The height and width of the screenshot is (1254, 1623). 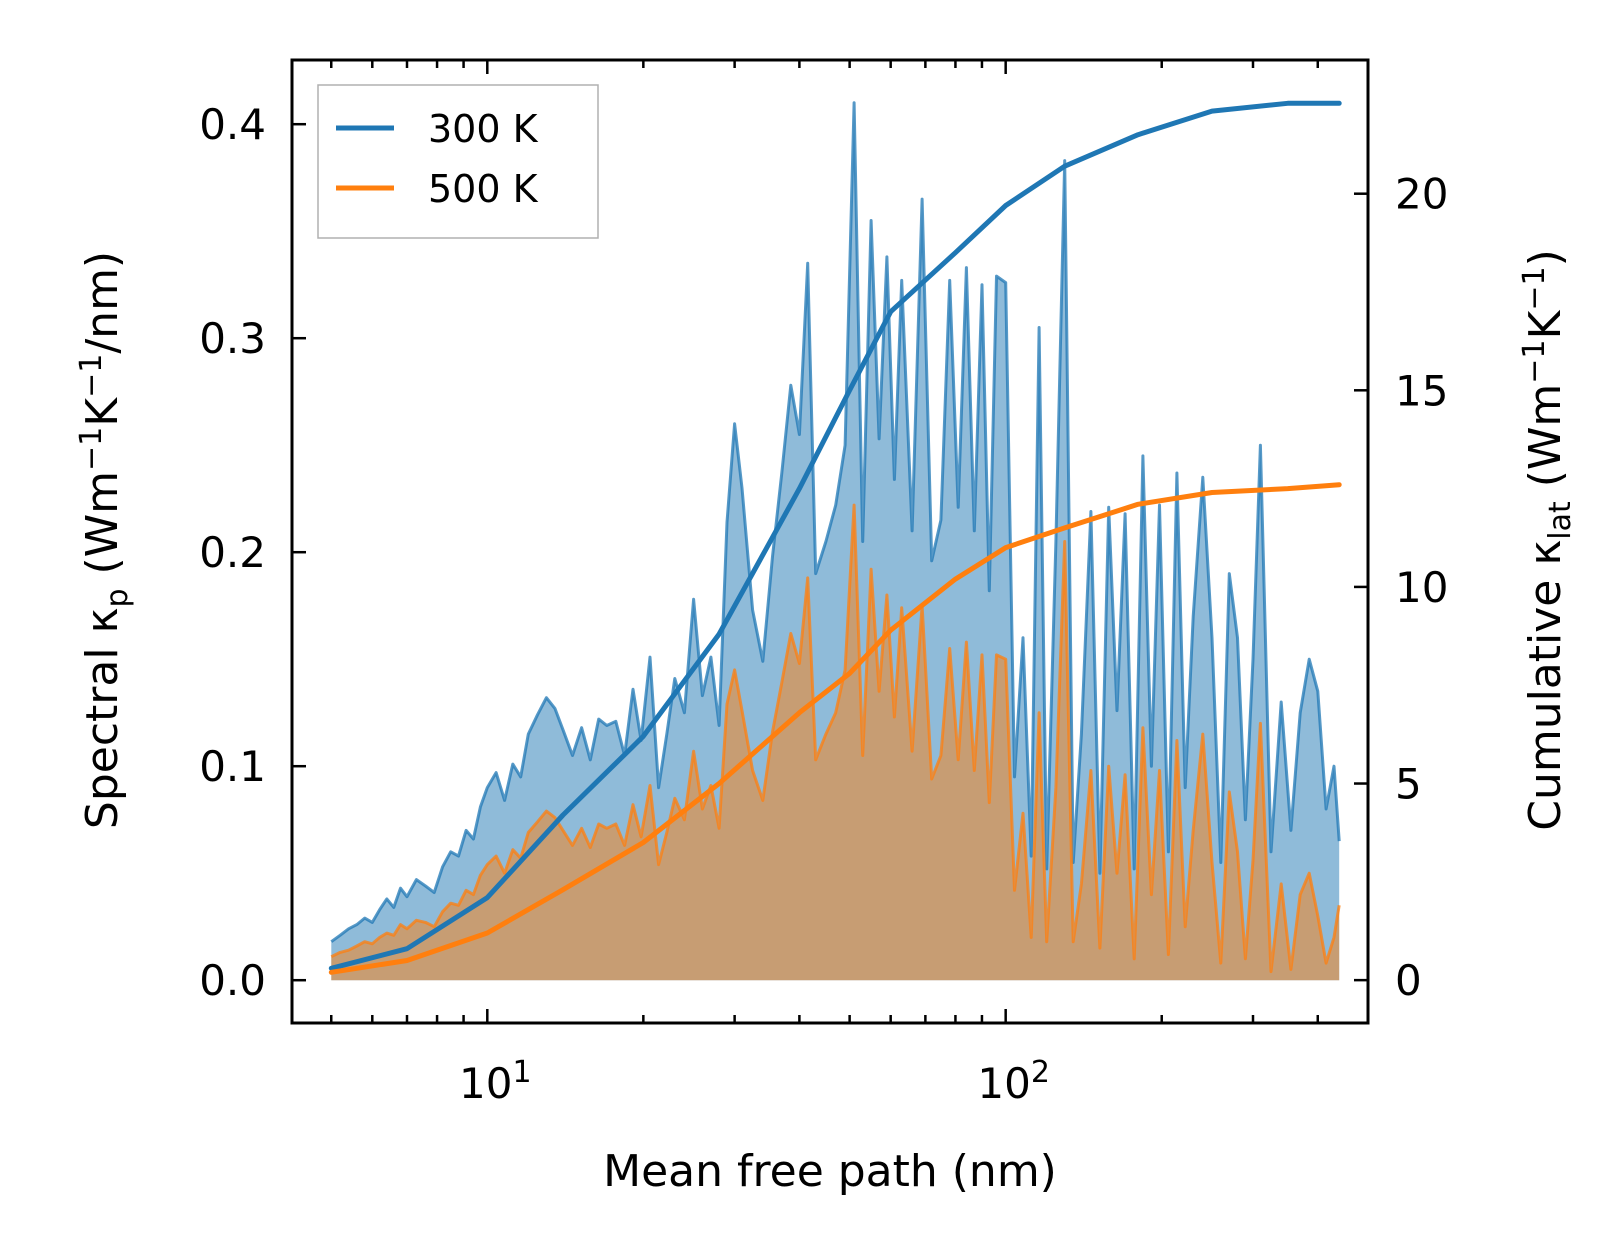 I want to click on y-right-tick-label: 10, so click(x=1421, y=587).